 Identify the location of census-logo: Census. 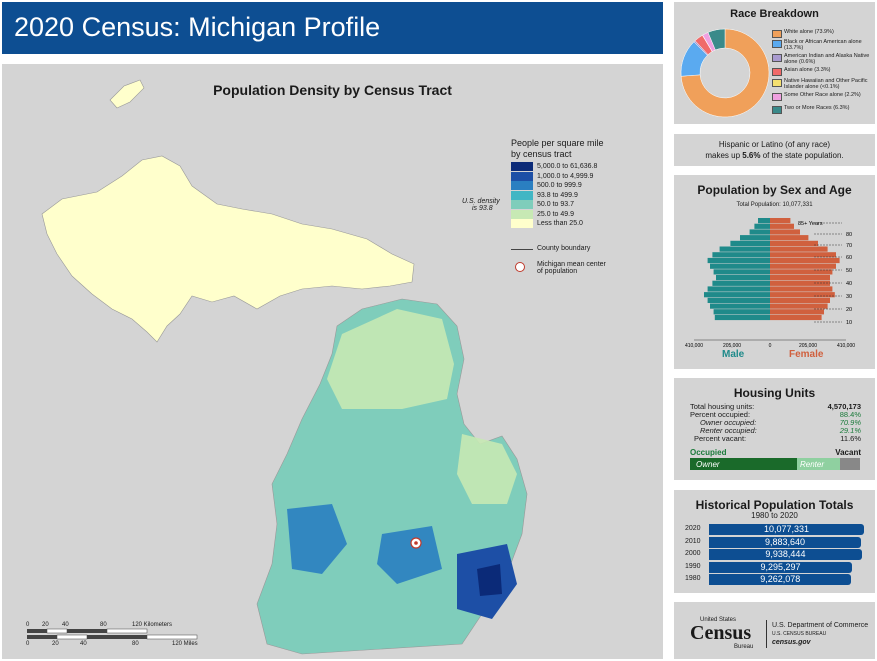
(721, 633).